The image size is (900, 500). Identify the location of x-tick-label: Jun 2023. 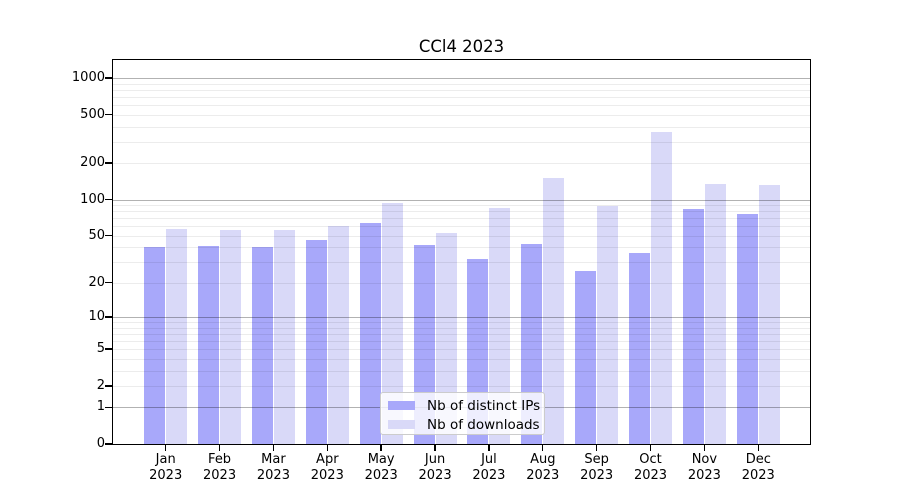
(435, 467).